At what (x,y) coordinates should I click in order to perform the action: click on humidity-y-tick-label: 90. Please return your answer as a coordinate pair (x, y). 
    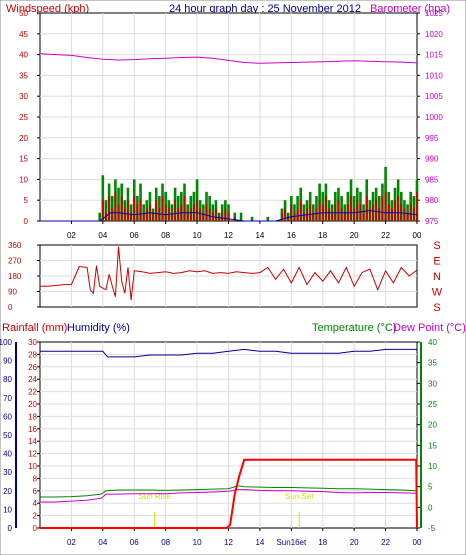
    Looking at the image, I should click on (7, 361).